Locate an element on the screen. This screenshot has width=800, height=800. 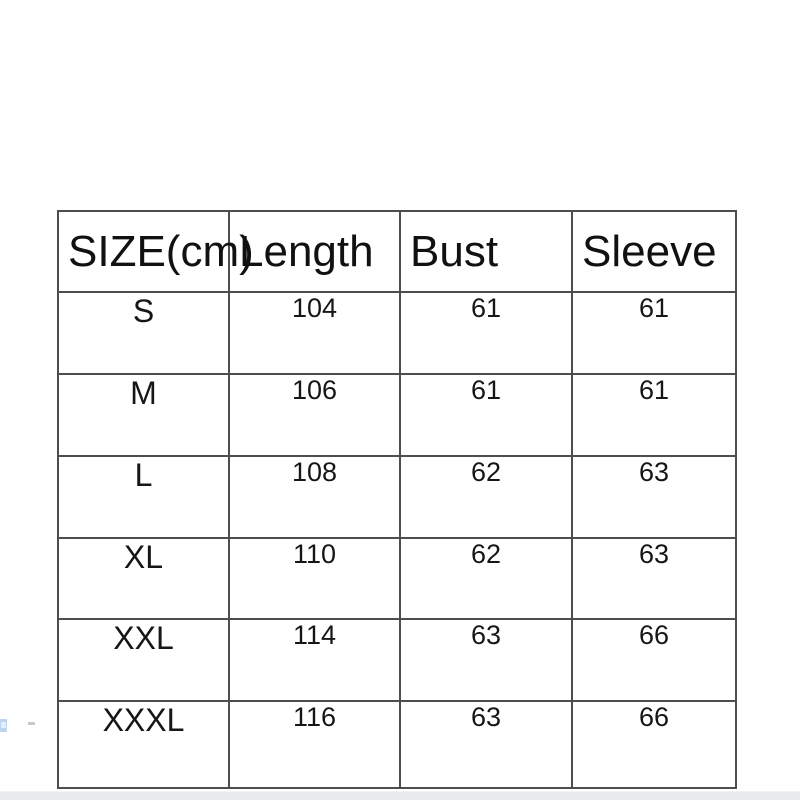
size-cell: M is located at coordinates (143, 415).